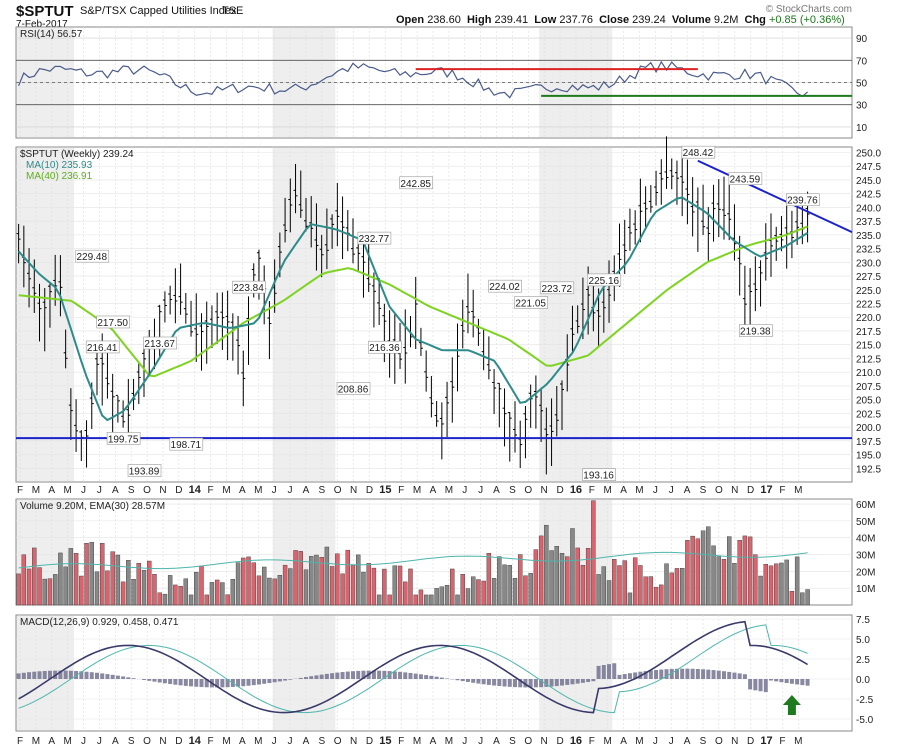 This screenshot has width=900, height=750. What do you see at coordinates (112, 323) in the screenshot?
I see `price-annotation: 217.50` at bounding box center [112, 323].